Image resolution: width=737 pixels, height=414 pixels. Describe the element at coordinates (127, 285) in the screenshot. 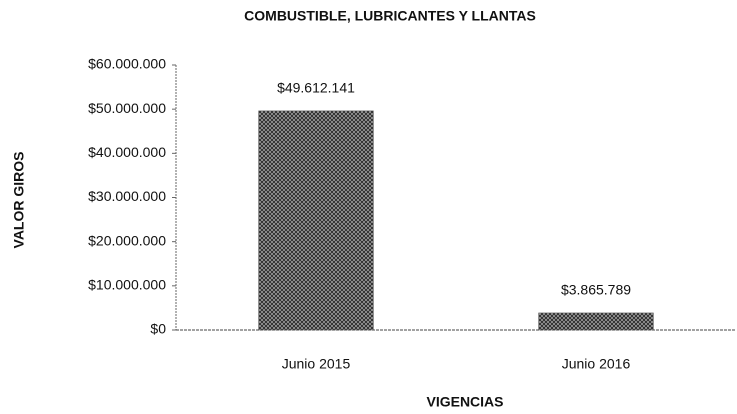

I see `y-tick-label: $10.000.000` at that location.